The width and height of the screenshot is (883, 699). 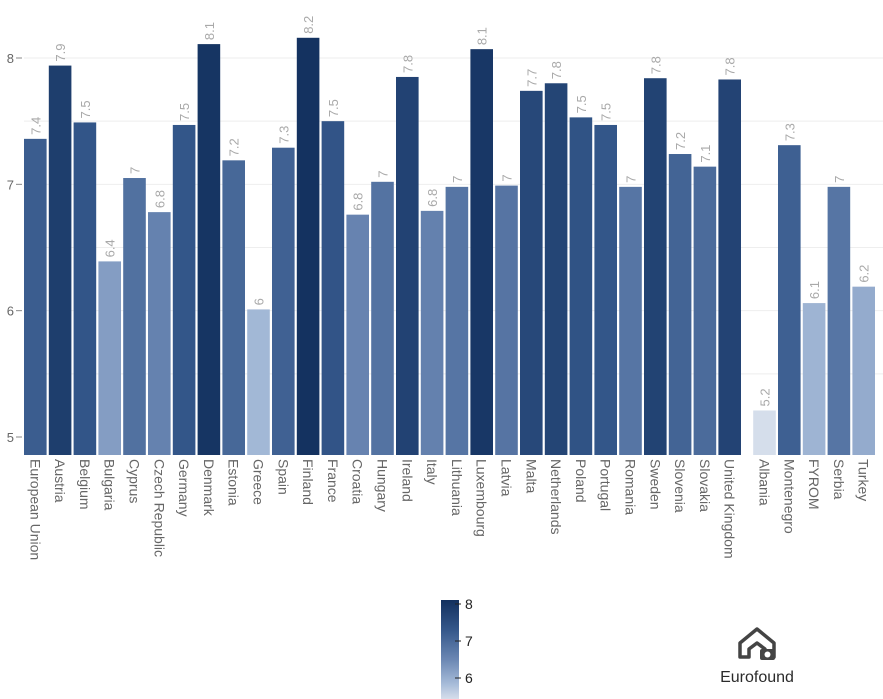 I want to click on value-label: 7.3, so click(x=789, y=132).